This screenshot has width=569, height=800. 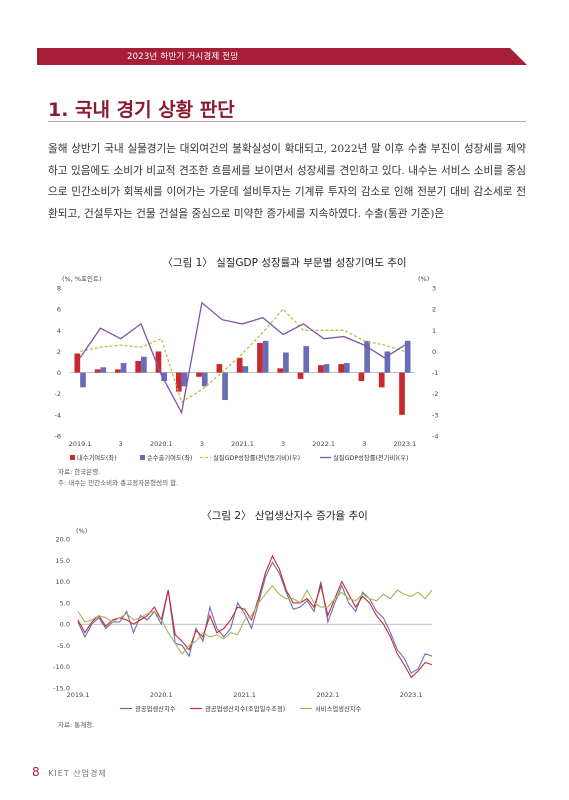 I want to click on figure2-y-tick: 5.0, so click(x=65, y=603).